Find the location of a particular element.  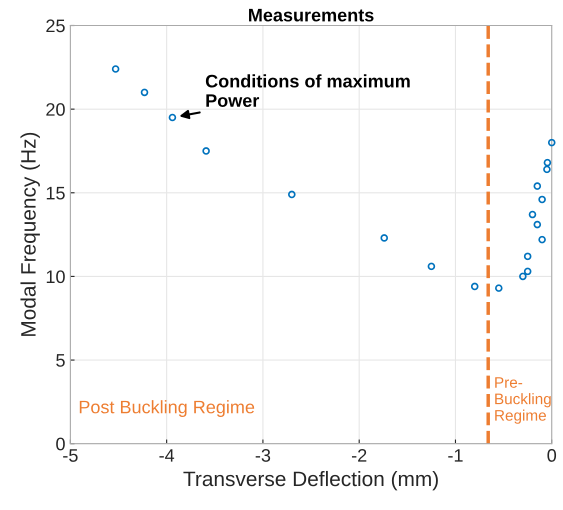

annotation: Post Buckling Regime is located at coordinates (167, 408).